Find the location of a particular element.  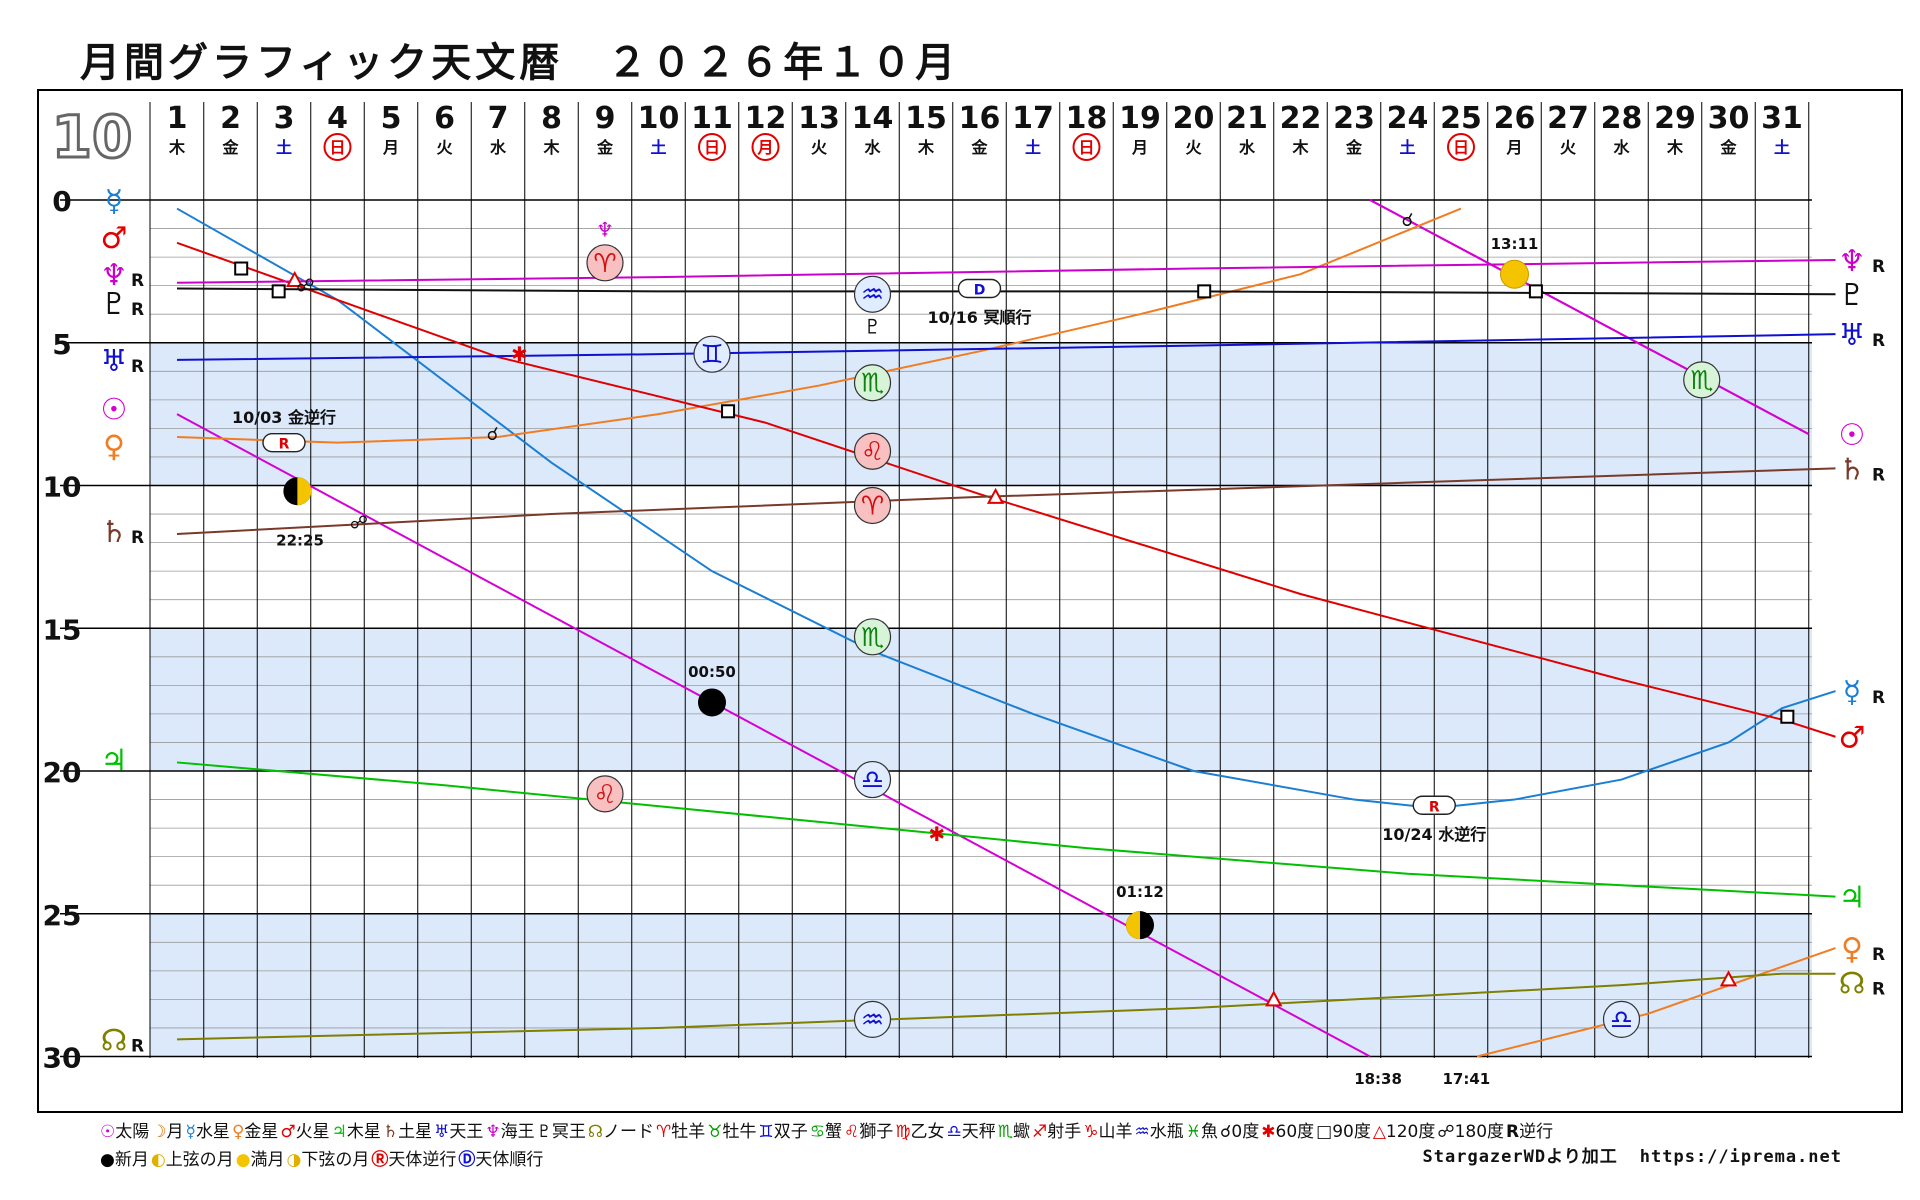

legend-item: Ⓓ天体順行 is located at coordinates (500, 1160).